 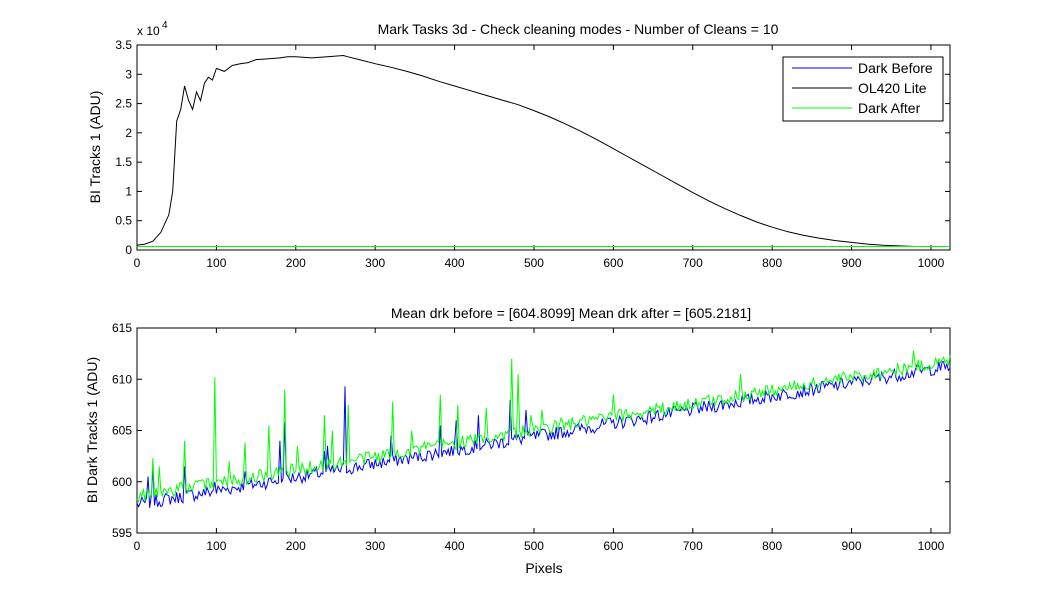 What do you see at coordinates (455, 263) in the screenshot?
I see `top-xtick-label: 400` at bounding box center [455, 263].